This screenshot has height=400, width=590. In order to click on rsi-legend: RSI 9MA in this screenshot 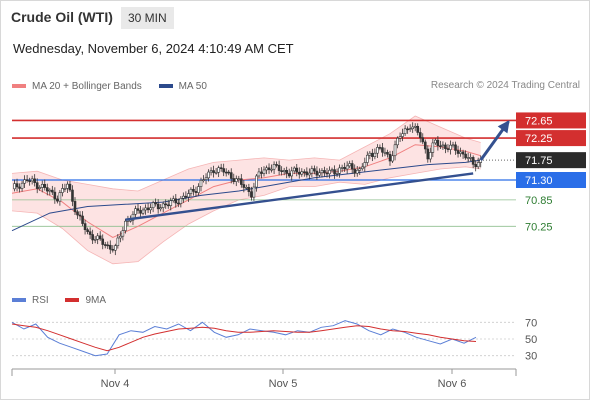, I will do `click(66, 300)`.